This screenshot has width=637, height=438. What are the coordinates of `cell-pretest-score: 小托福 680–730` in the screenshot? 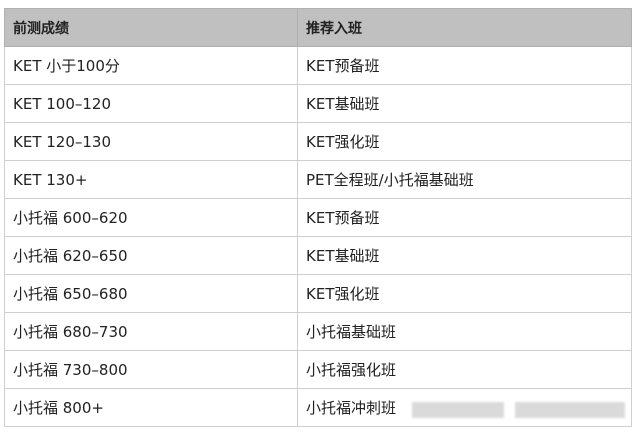 It's located at (151, 331).